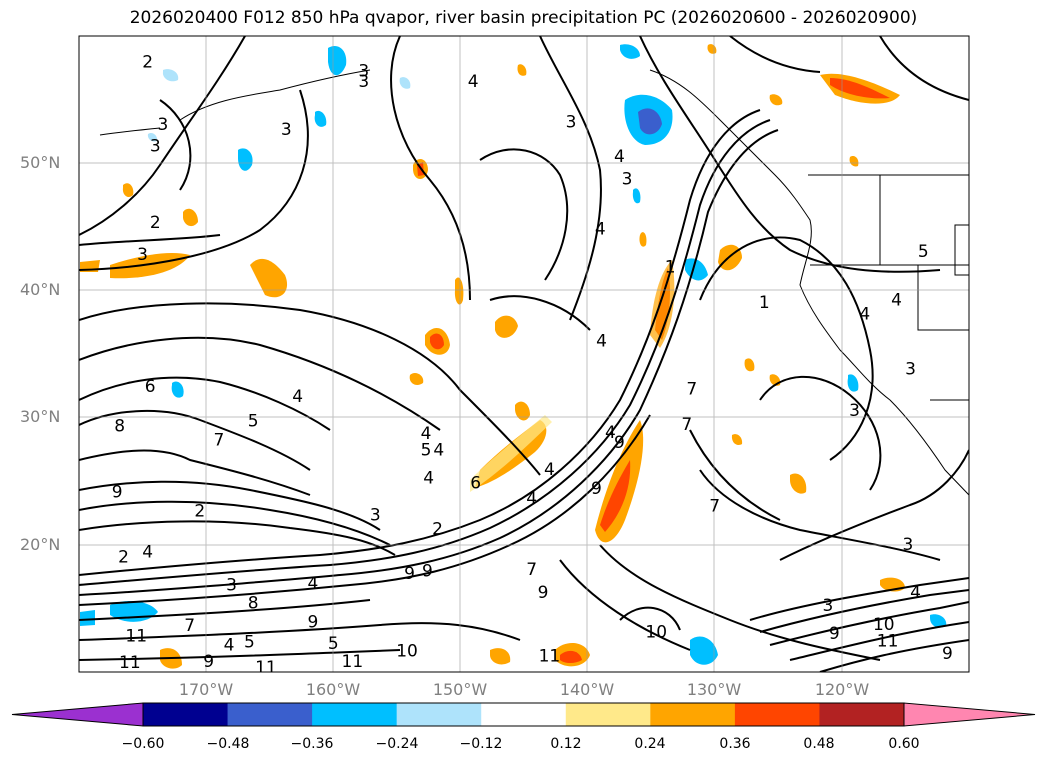 Image resolution: width=1047 pixels, height=765 pixels. What do you see at coordinates (735, 744) in the screenshot?
I see `colorbar-tick-label: 0.36` at bounding box center [735, 744].